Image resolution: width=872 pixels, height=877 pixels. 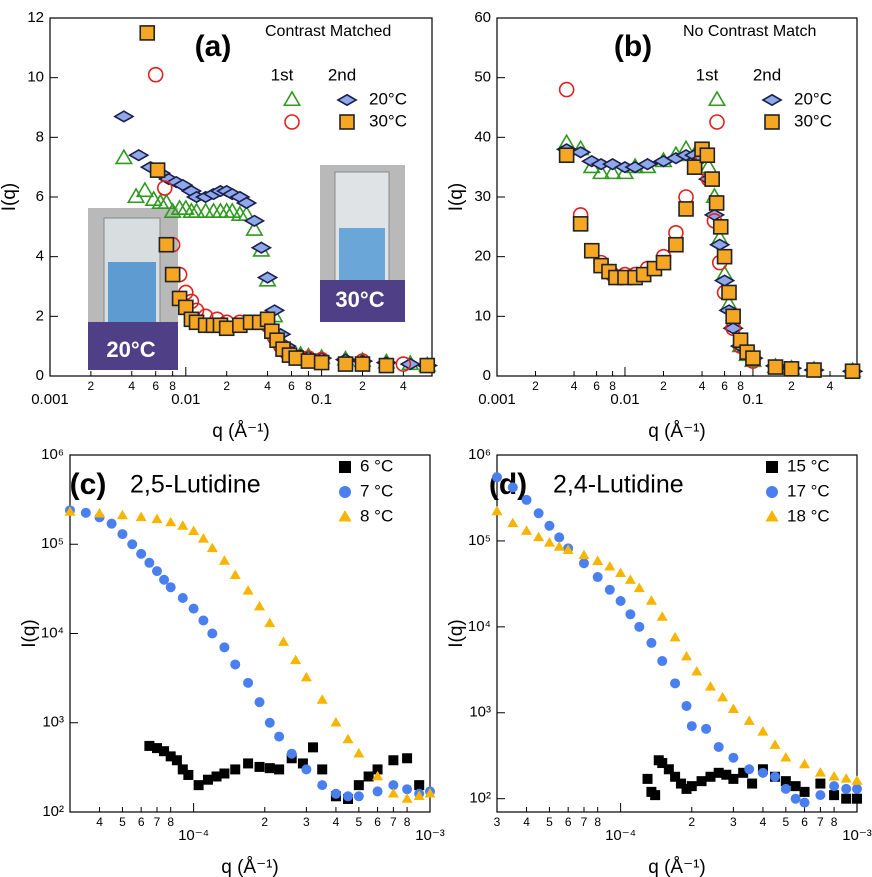 What do you see at coordinates (40, 196) in the screenshot?
I see `y-tick-label: 6` at bounding box center [40, 196].